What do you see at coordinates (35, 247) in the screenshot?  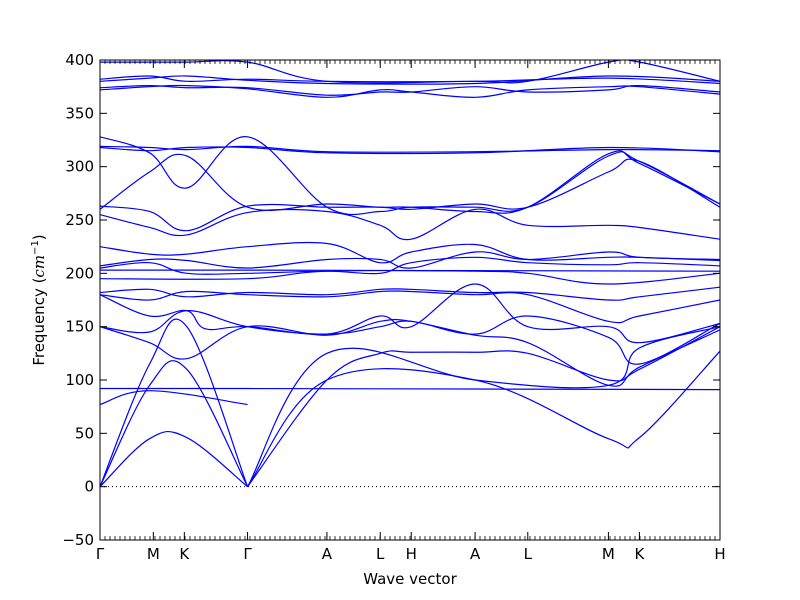 I see `y-axis-label-unit-exp: −1` at bounding box center [35, 247].